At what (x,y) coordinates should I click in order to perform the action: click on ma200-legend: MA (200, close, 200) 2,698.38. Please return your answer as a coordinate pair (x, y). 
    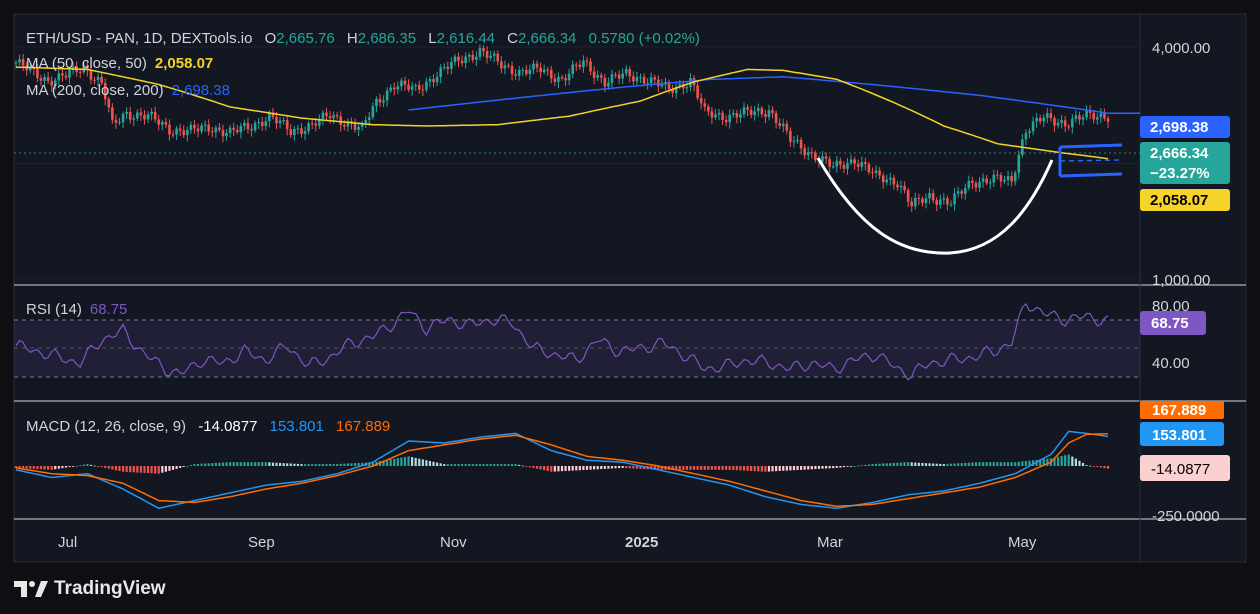
    Looking at the image, I should click on (128, 90).